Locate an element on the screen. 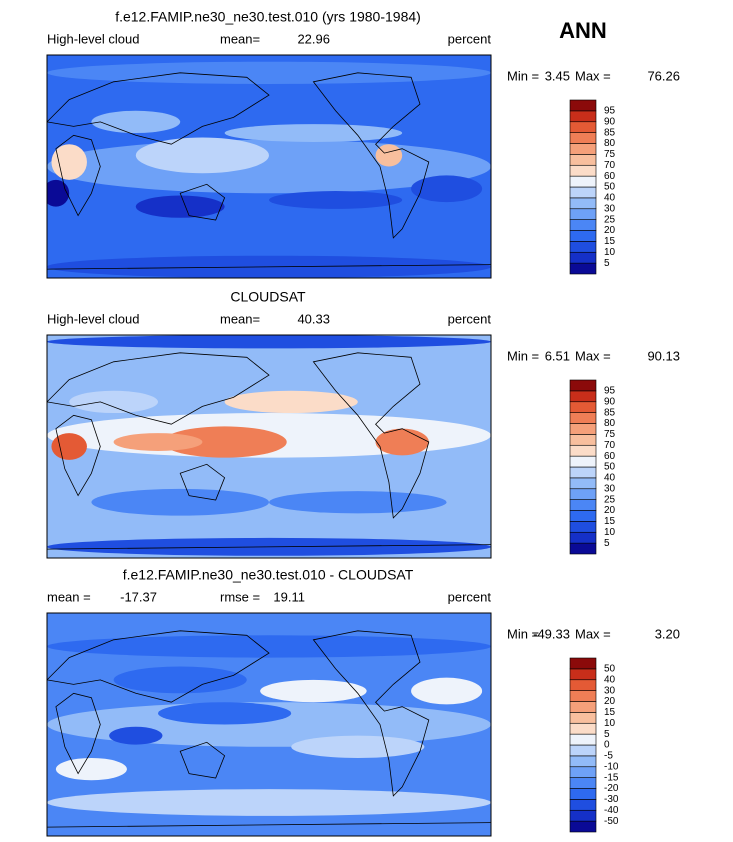 This screenshot has width=733, height=842. colorbar-label: 95 is located at coordinates (610, 111).